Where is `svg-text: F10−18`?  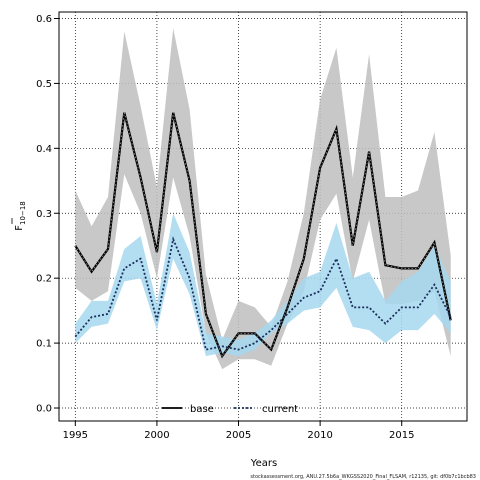
svg-text: F10−18 is located at coordinates (20, 215).